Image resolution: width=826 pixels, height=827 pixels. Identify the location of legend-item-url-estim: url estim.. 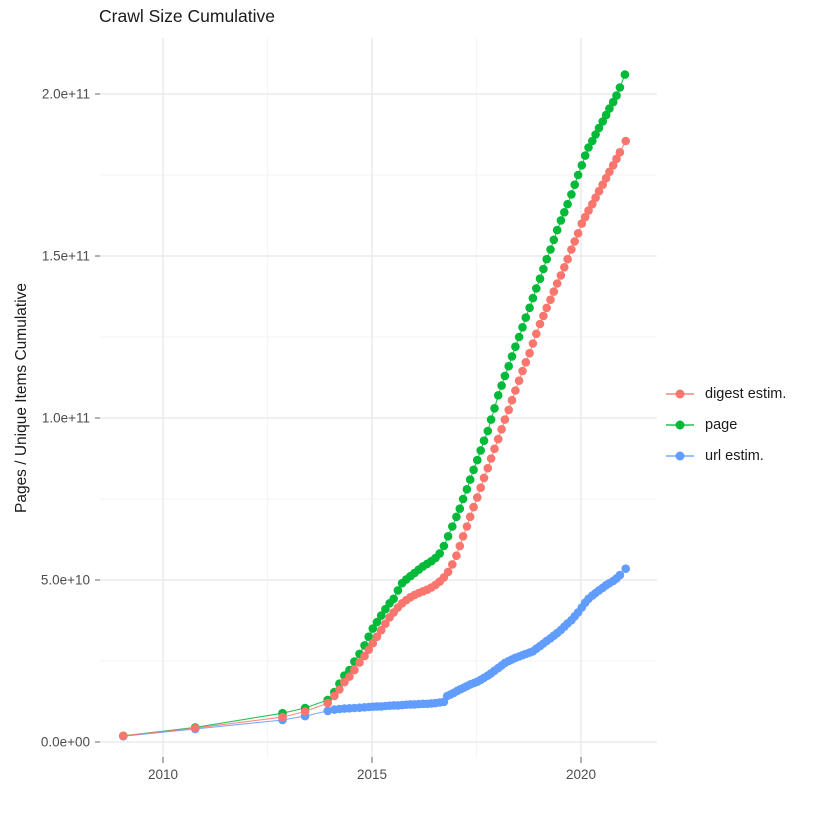
(726, 455).